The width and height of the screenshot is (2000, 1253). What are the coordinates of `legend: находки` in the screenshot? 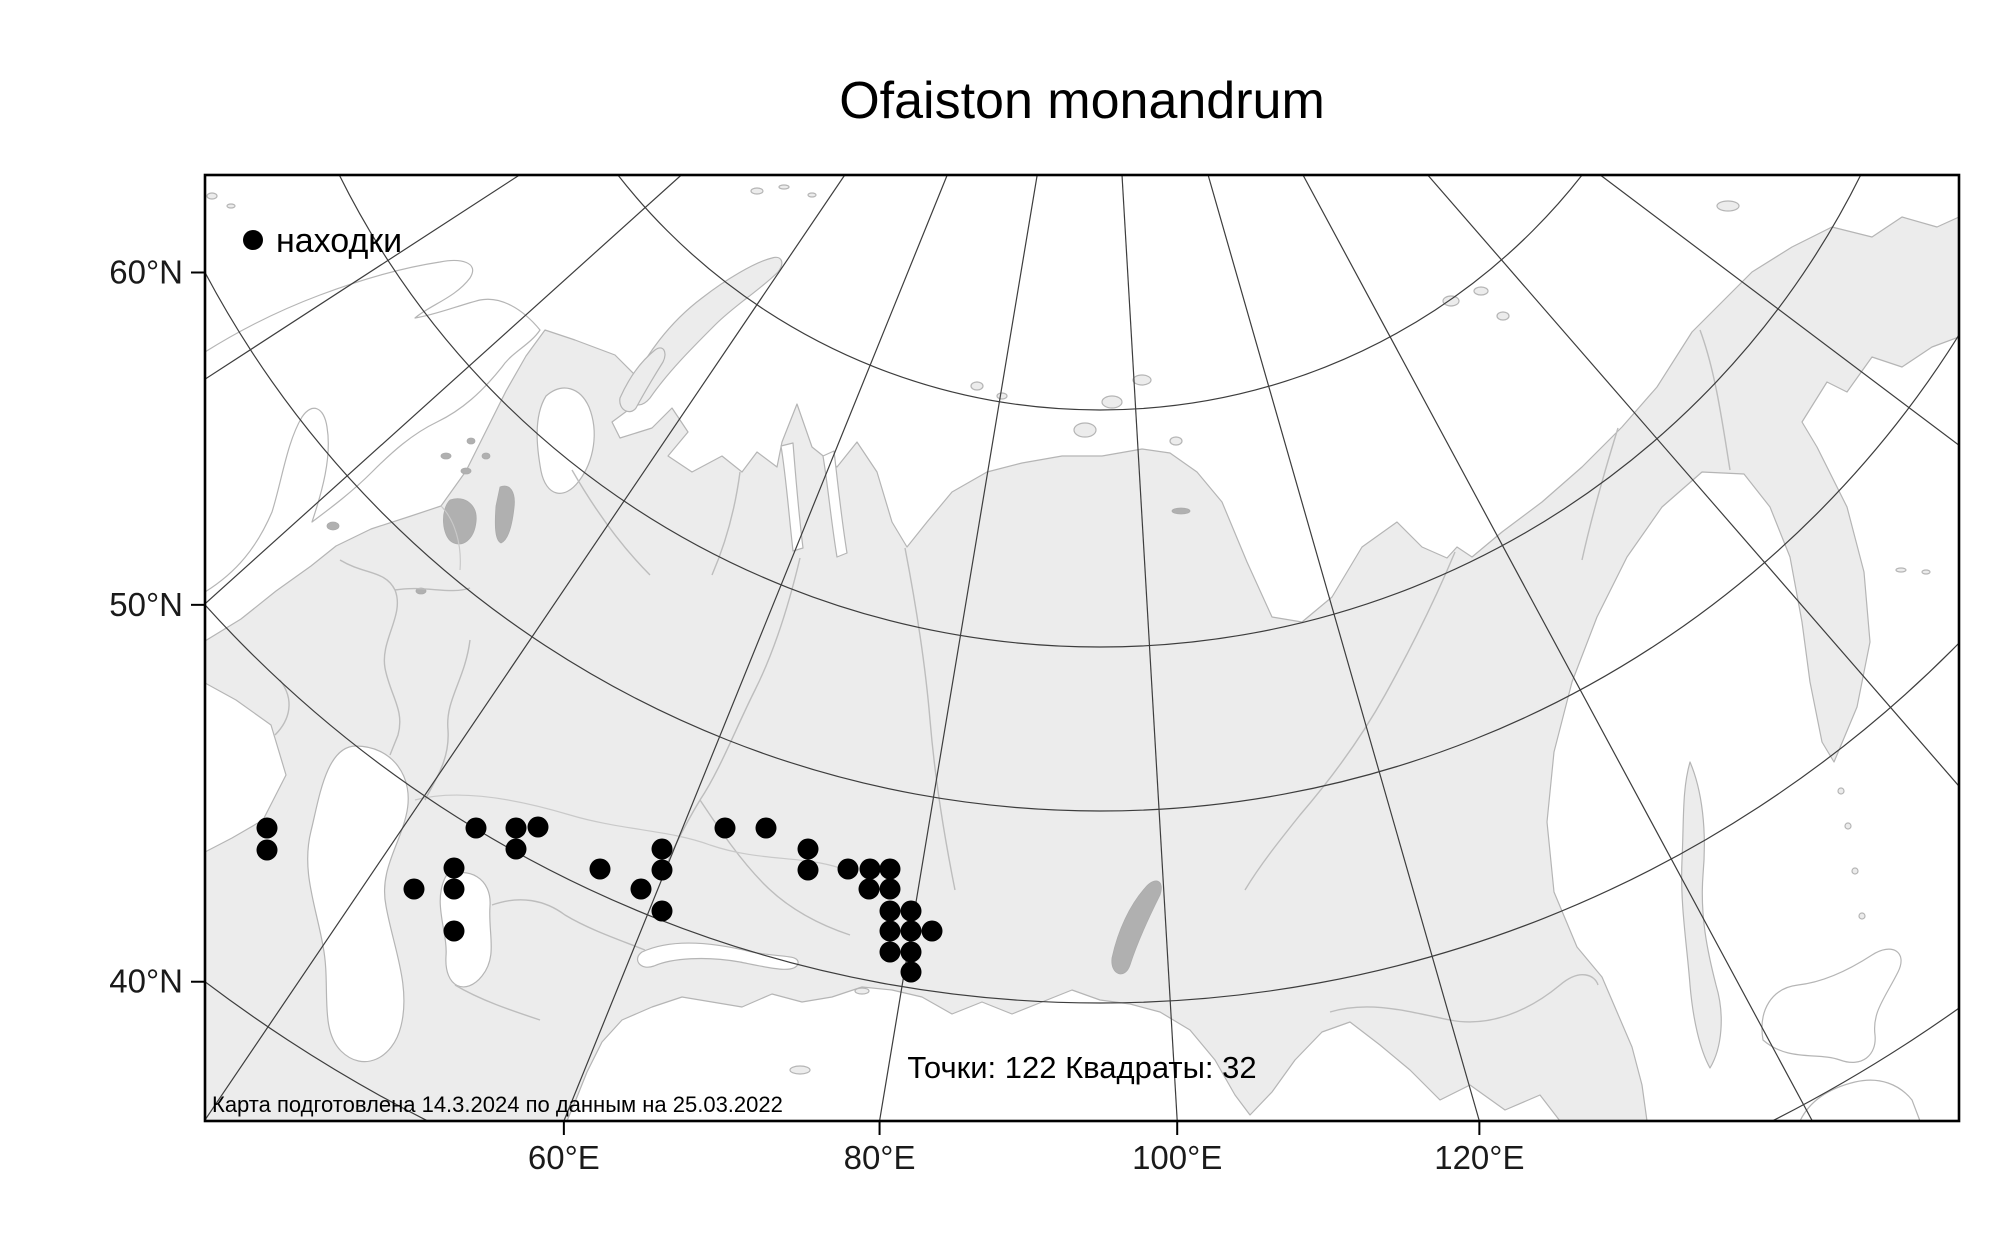 It's located at (322, 241).